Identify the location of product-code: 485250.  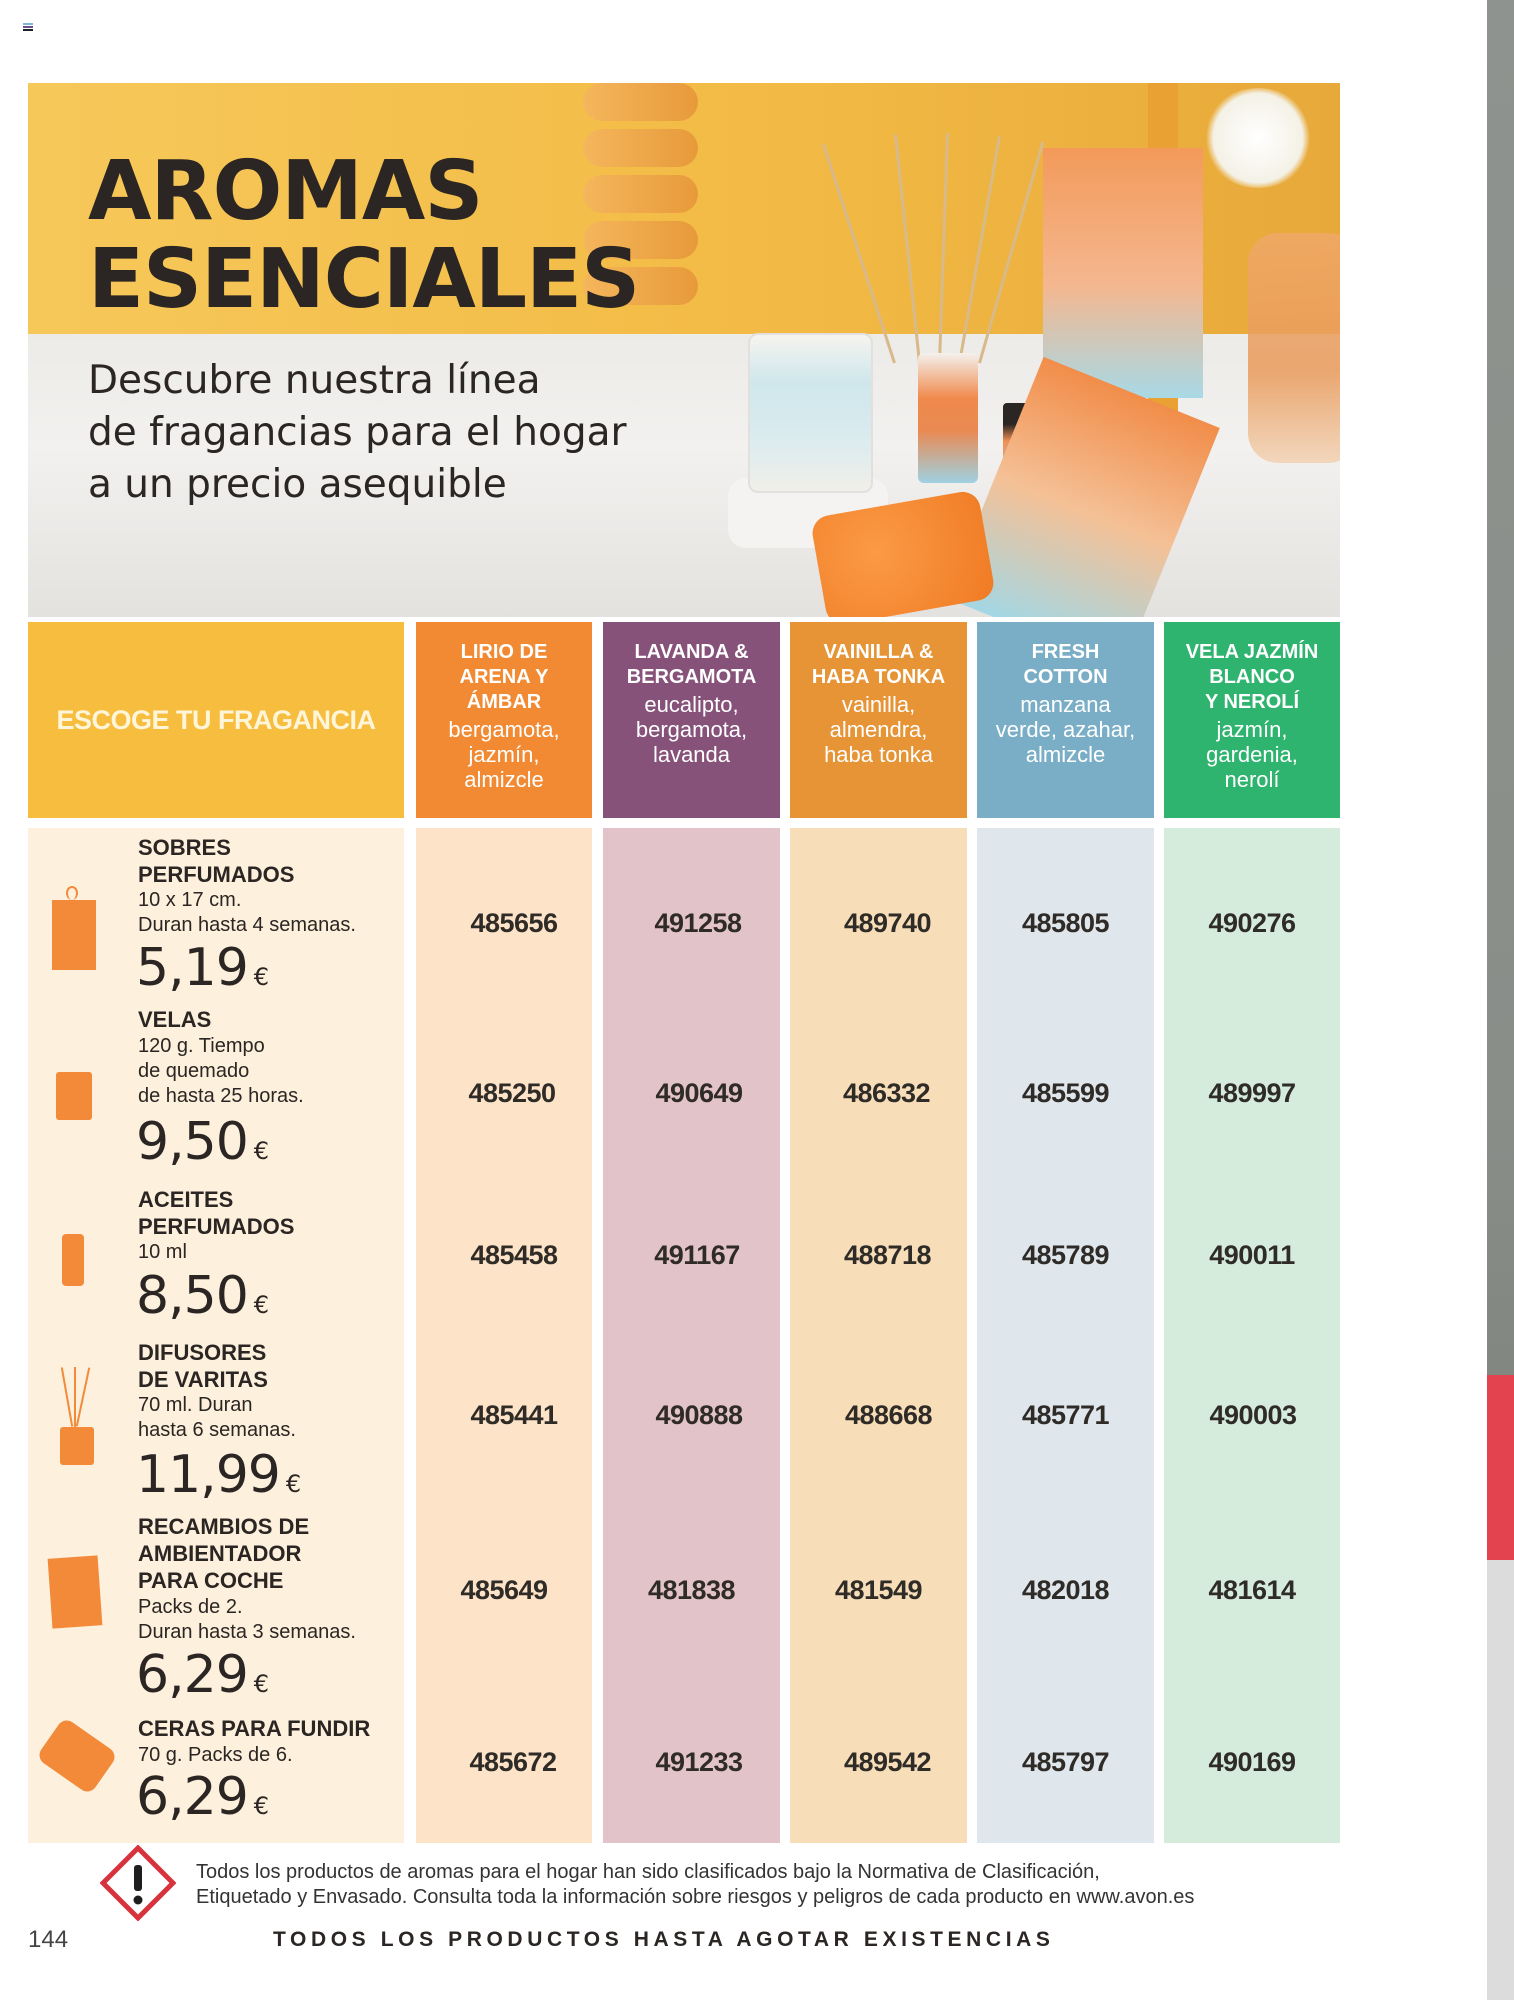
(512, 1093).